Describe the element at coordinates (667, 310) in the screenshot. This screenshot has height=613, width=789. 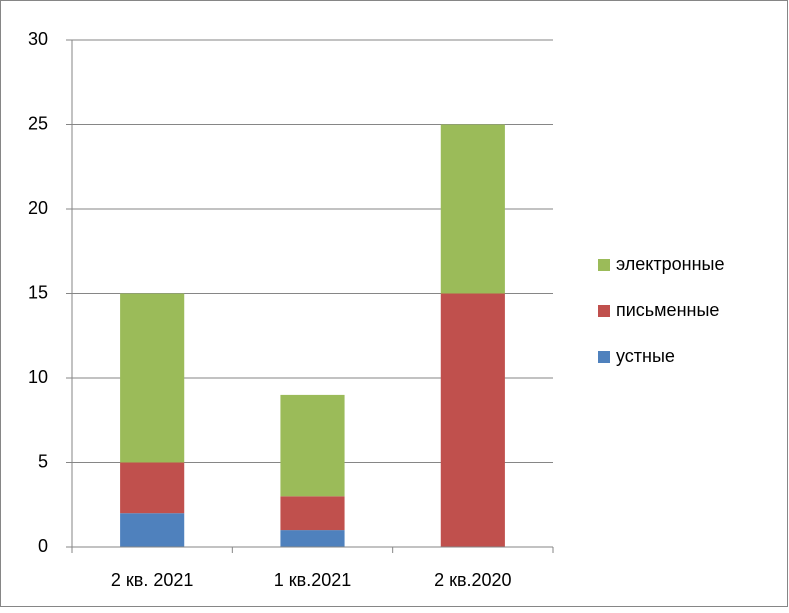
I see `legend-label: письменные` at that location.